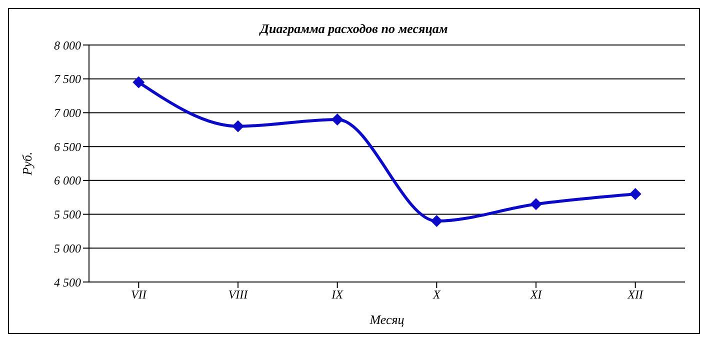  What do you see at coordinates (436, 295) in the screenshot?
I see `x-tick-label: X` at bounding box center [436, 295].